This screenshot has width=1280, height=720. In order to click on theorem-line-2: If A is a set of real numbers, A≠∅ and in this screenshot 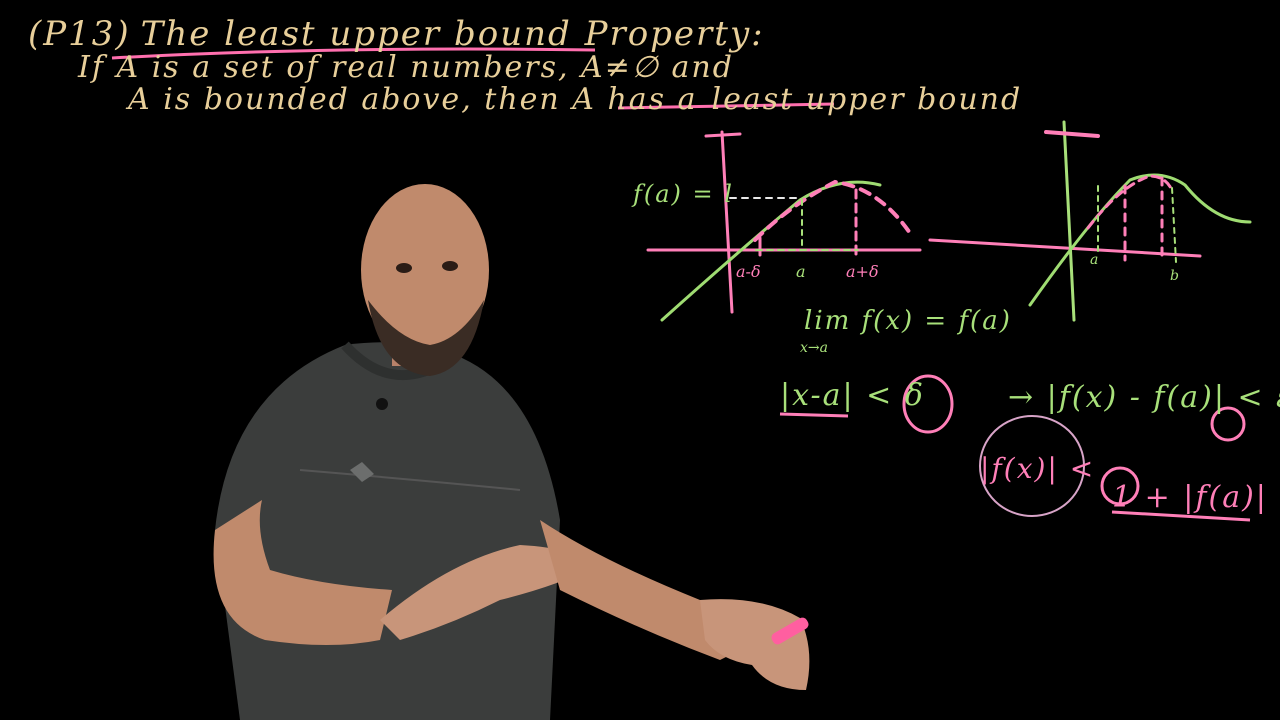, I will do `click(406, 67)`.